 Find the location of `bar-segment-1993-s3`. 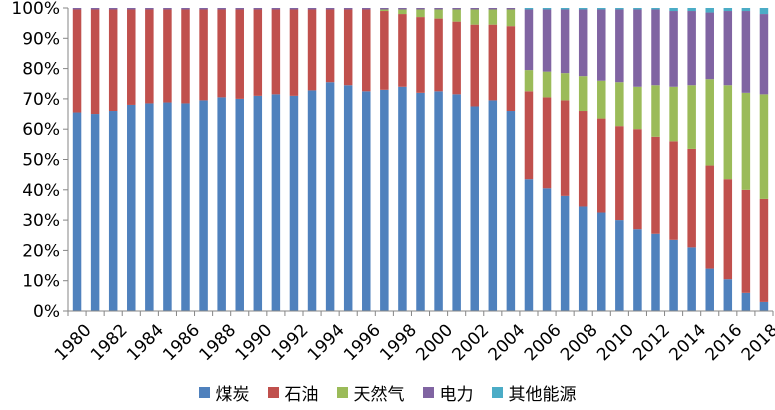

bar-segment-1993-s3 is located at coordinates (312, 9).